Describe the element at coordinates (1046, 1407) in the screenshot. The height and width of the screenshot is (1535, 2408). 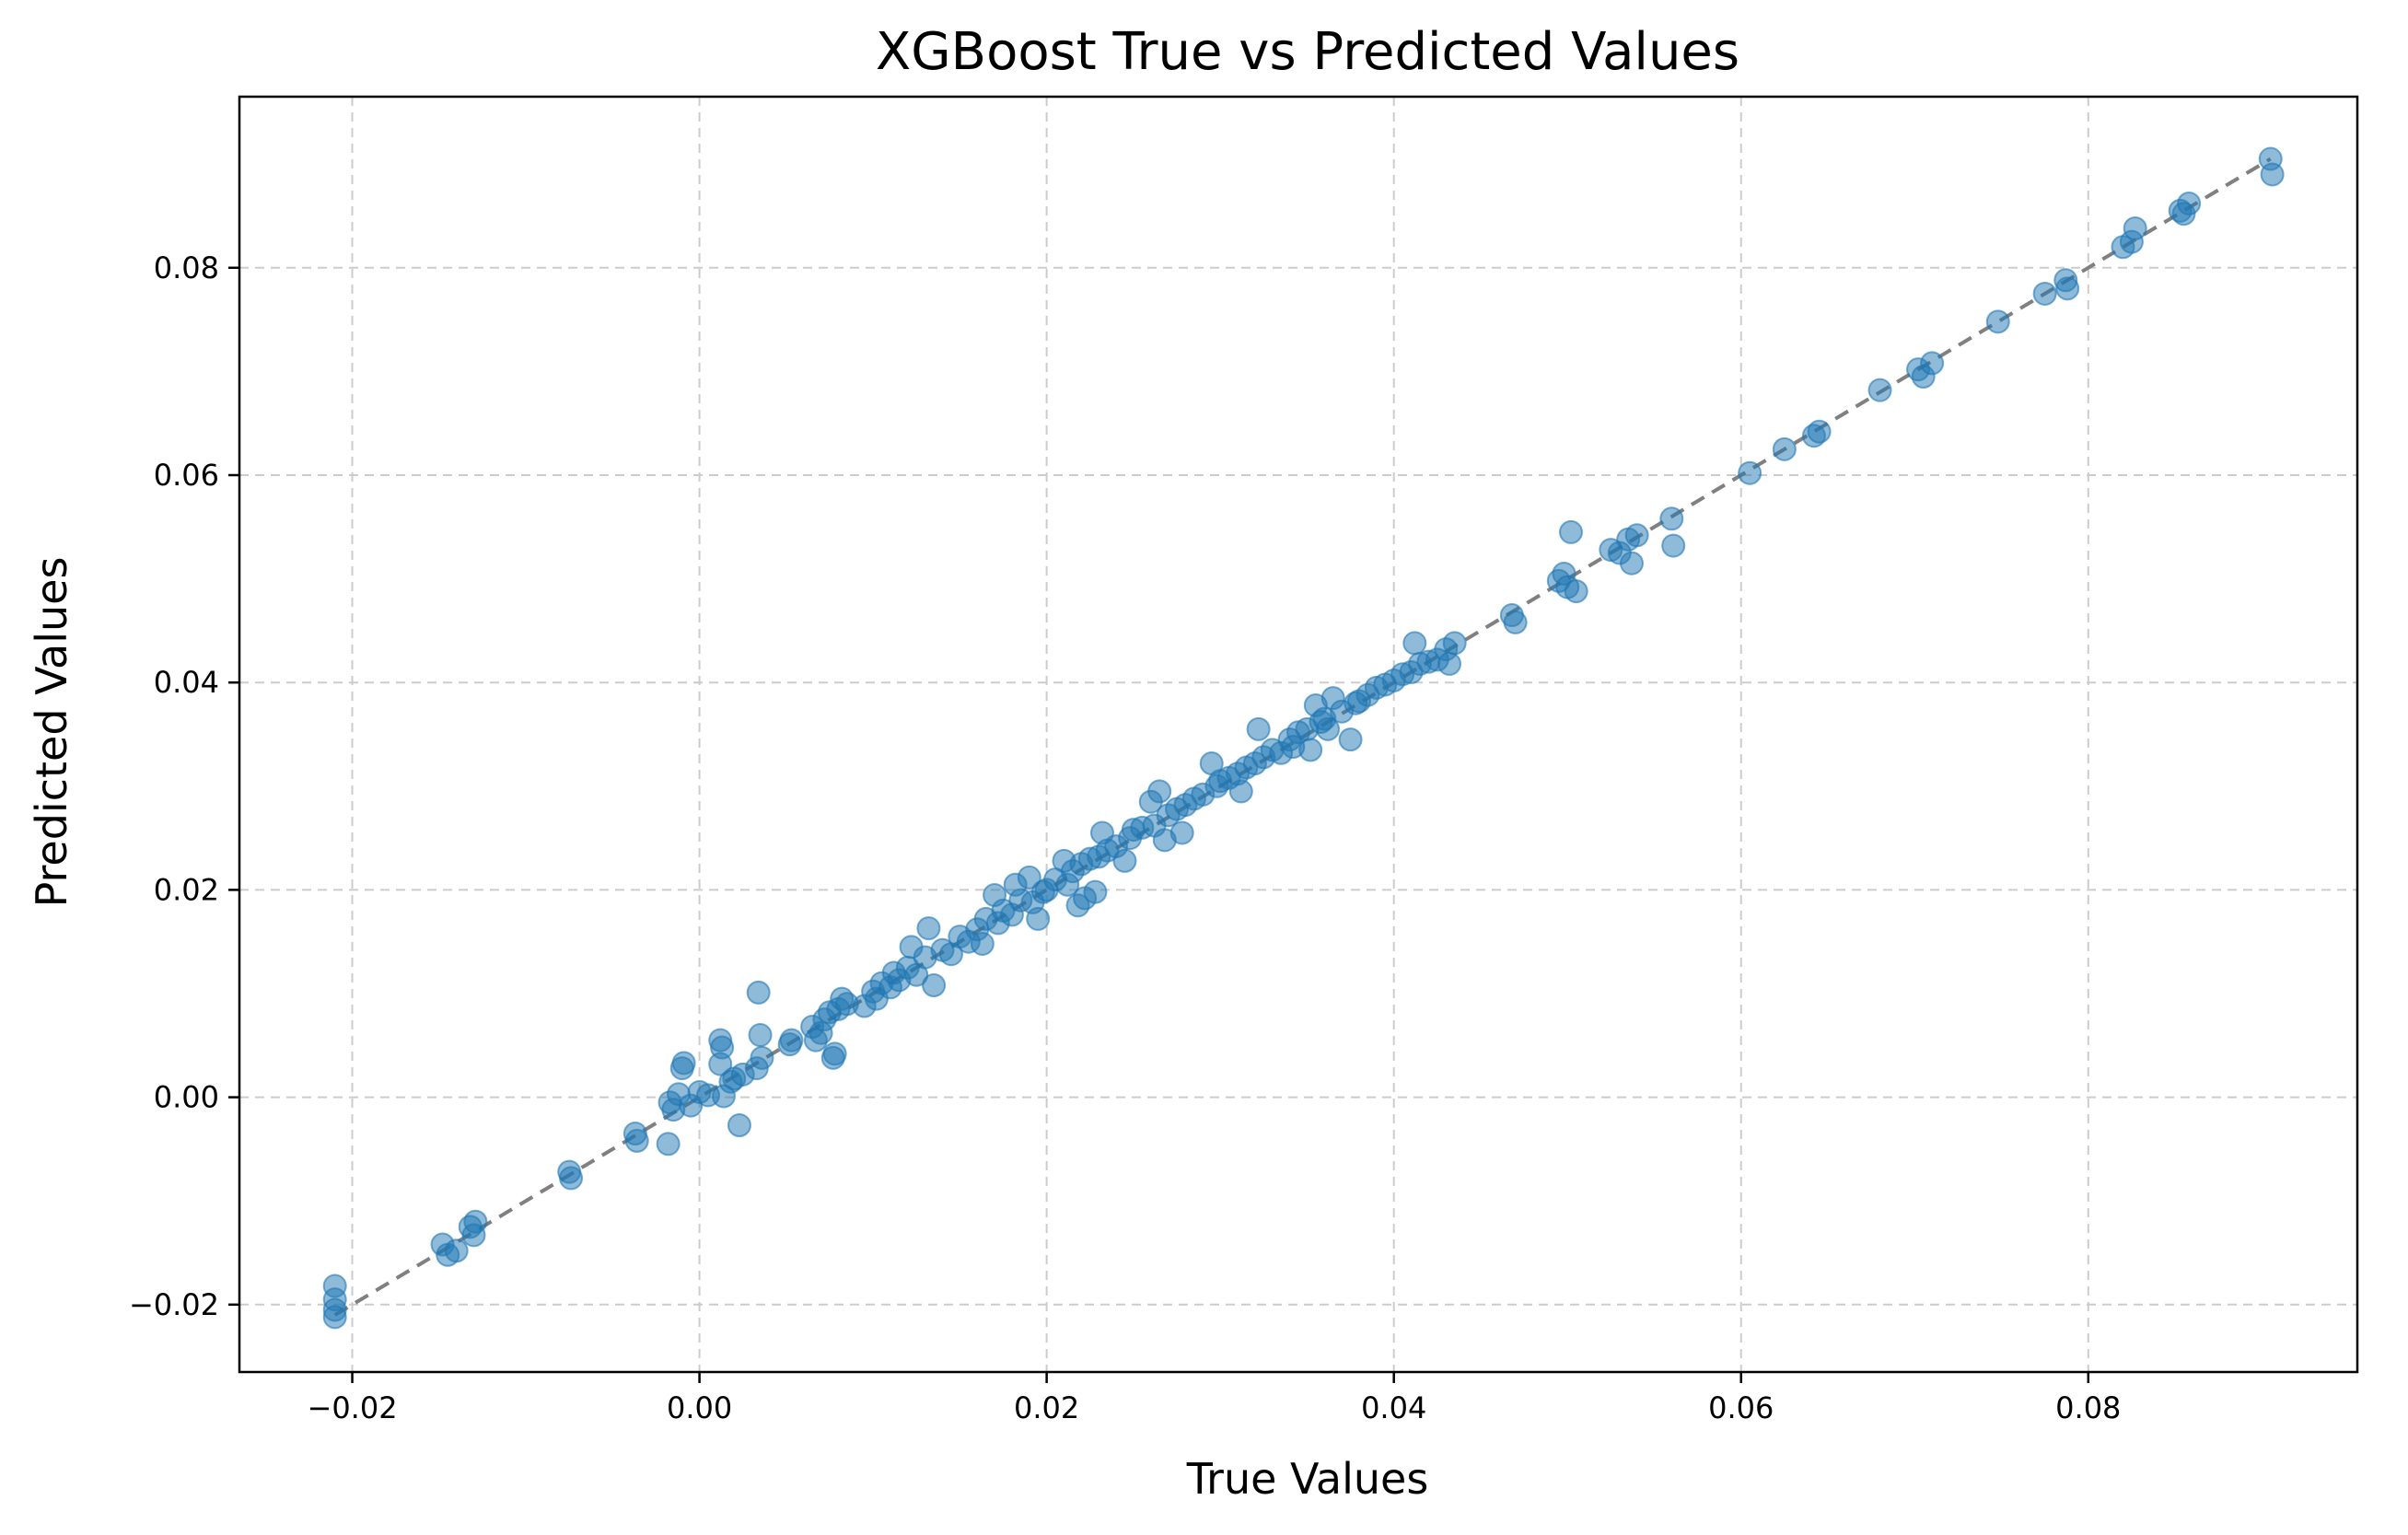
I see `x-tick-label: 0.02` at that location.